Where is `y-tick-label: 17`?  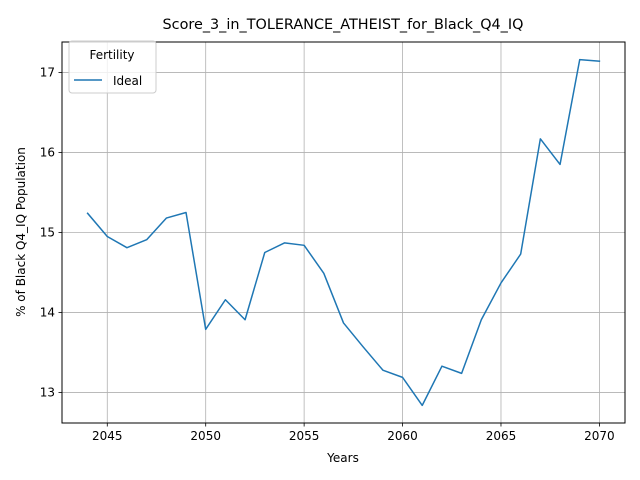 y-tick-label: 17 is located at coordinates (47, 72).